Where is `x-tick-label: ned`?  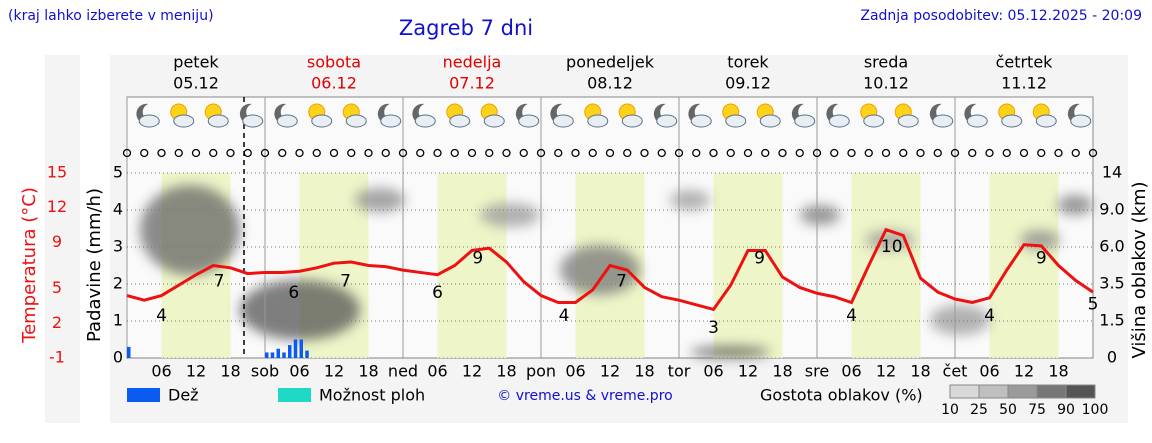
x-tick-label: ned is located at coordinates (403, 371).